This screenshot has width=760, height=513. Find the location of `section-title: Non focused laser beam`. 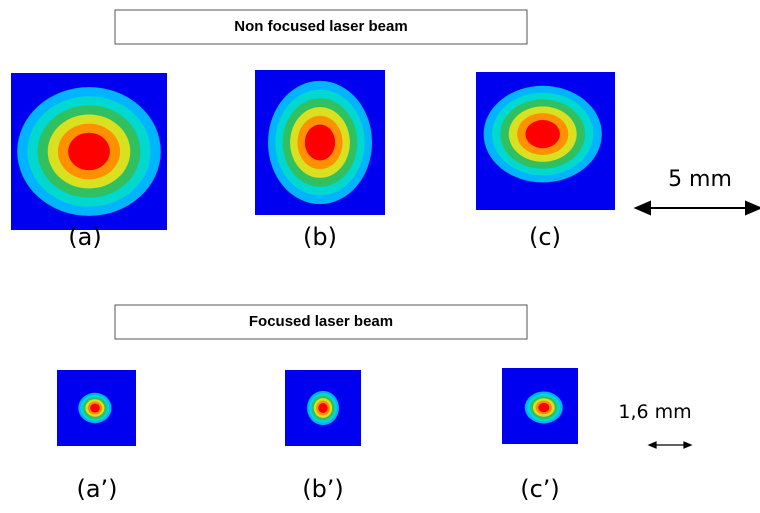

section-title: Non focused laser beam is located at coordinates (320, 26).